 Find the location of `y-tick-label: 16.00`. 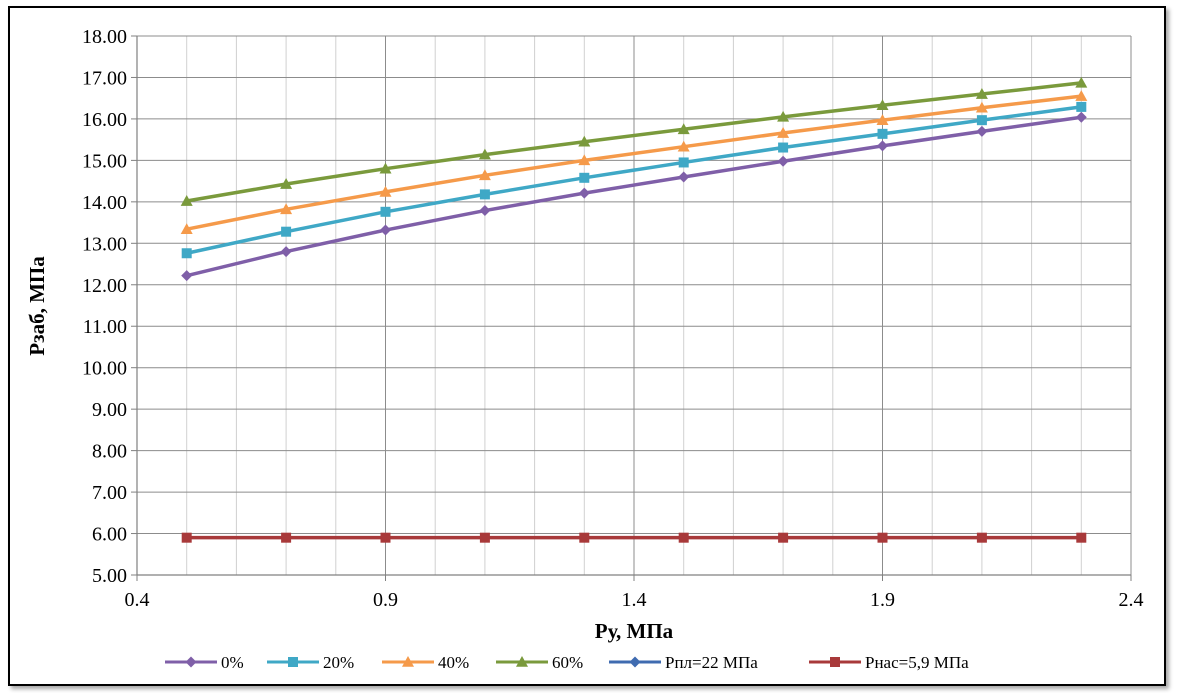

y-tick-label: 16.00 is located at coordinates (104, 120).